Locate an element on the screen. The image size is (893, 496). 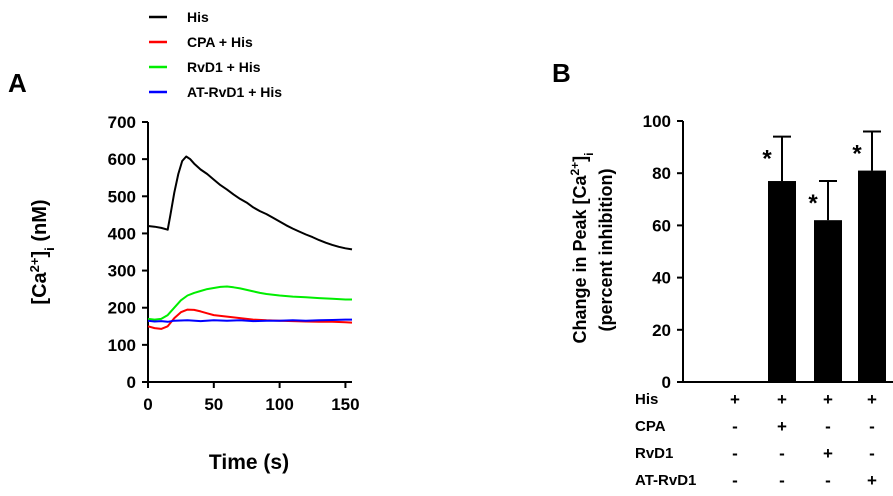
panel-b-ytick-label: 40 is located at coordinates (661, 278).